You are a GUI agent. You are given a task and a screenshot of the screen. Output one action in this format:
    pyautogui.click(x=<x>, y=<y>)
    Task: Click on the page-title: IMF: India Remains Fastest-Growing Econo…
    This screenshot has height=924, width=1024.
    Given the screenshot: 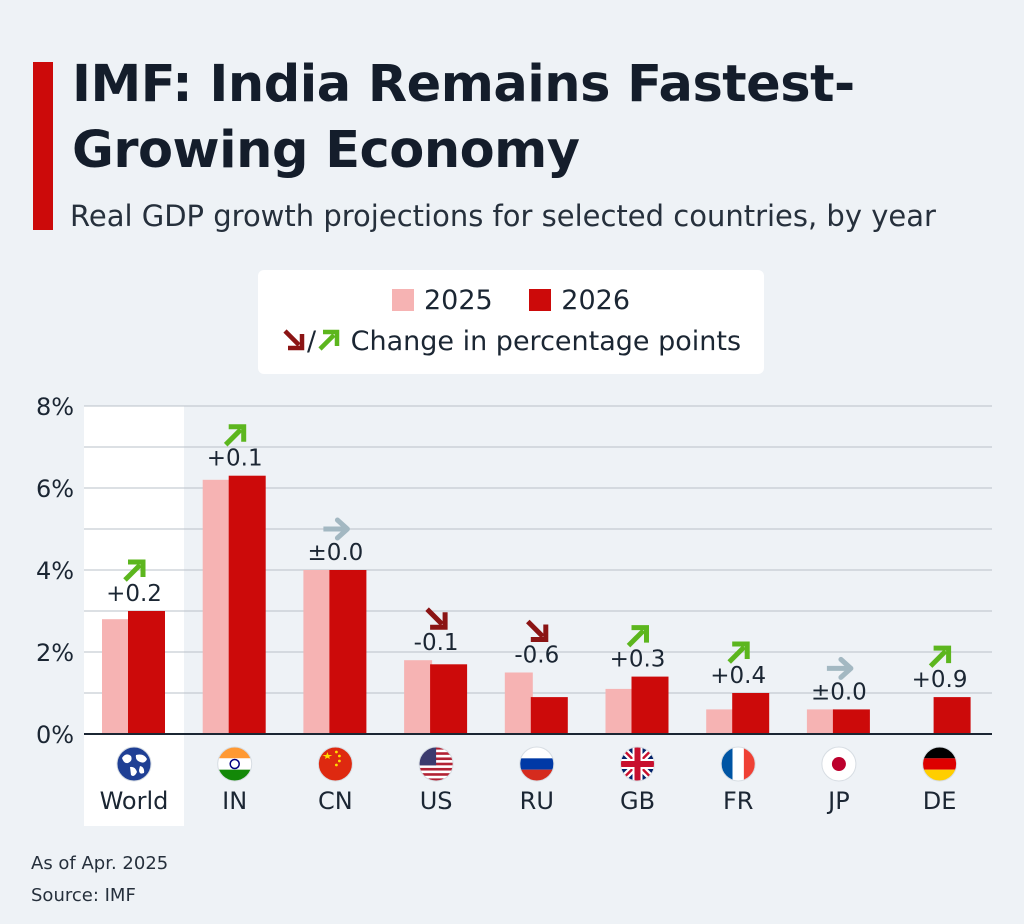 What is the action you would take?
    pyautogui.click(x=463, y=117)
    